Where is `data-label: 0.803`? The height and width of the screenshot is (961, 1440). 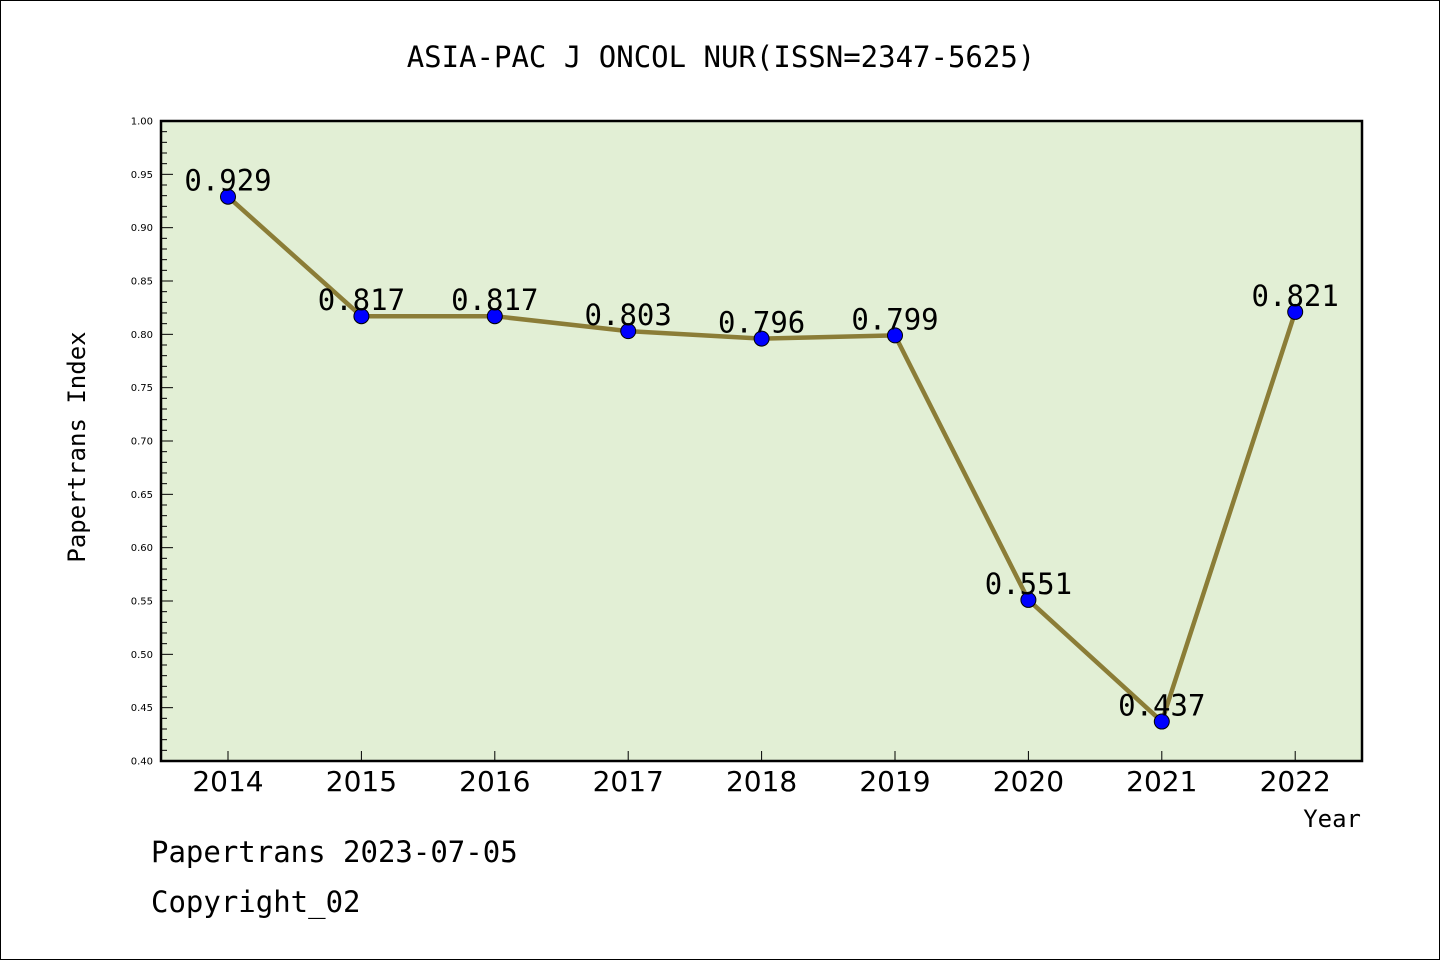 data-label: 0.803 is located at coordinates (628, 315).